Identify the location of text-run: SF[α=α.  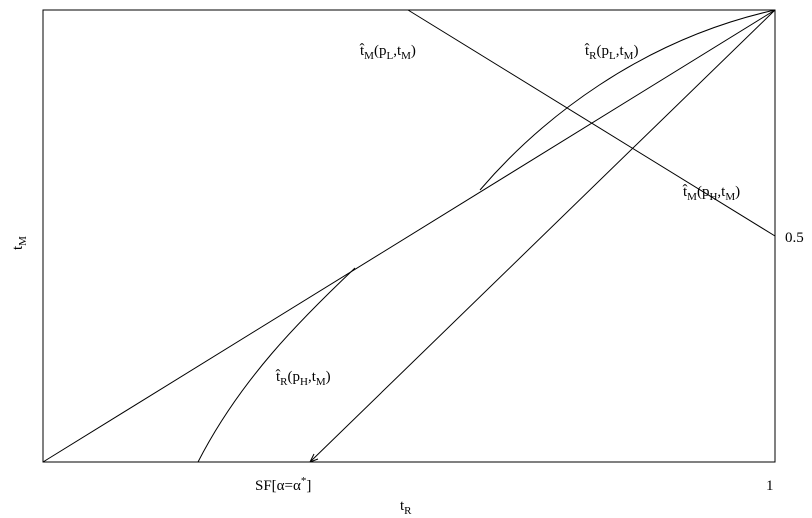
(278, 486).